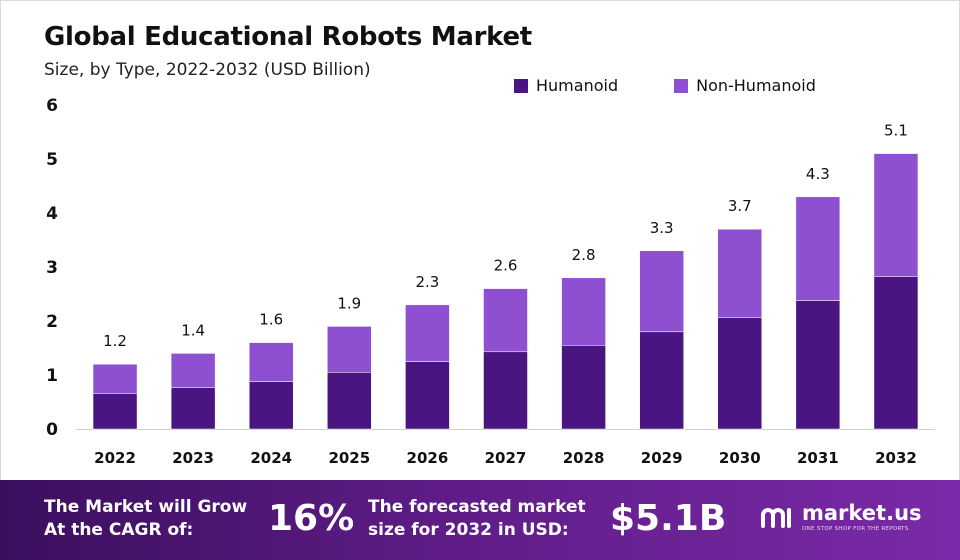  What do you see at coordinates (115, 458) in the screenshot?
I see `x-tick-label: 2022` at bounding box center [115, 458].